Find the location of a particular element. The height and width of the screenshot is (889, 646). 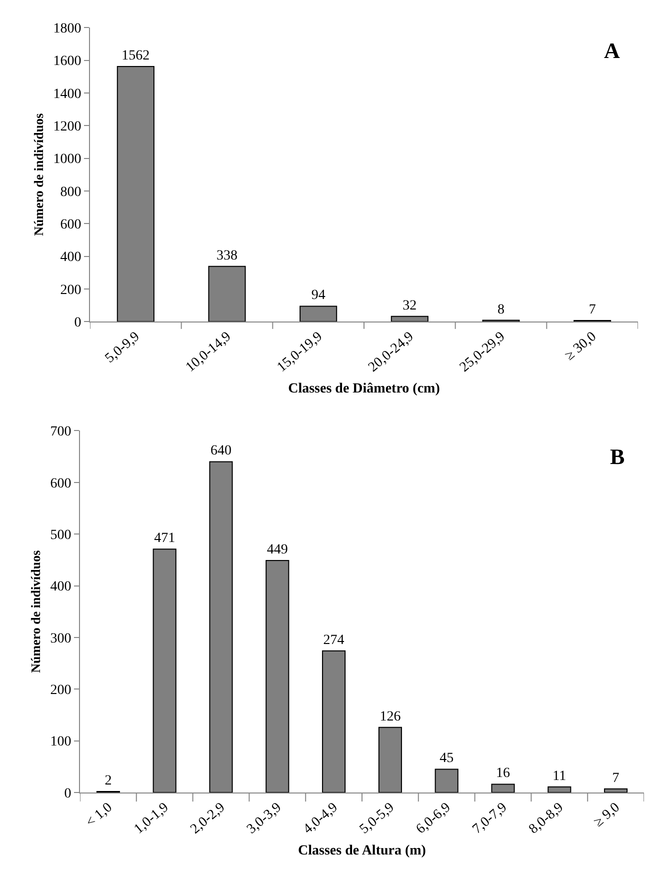

y-tick-label: 1800 is located at coordinates (67, 29).